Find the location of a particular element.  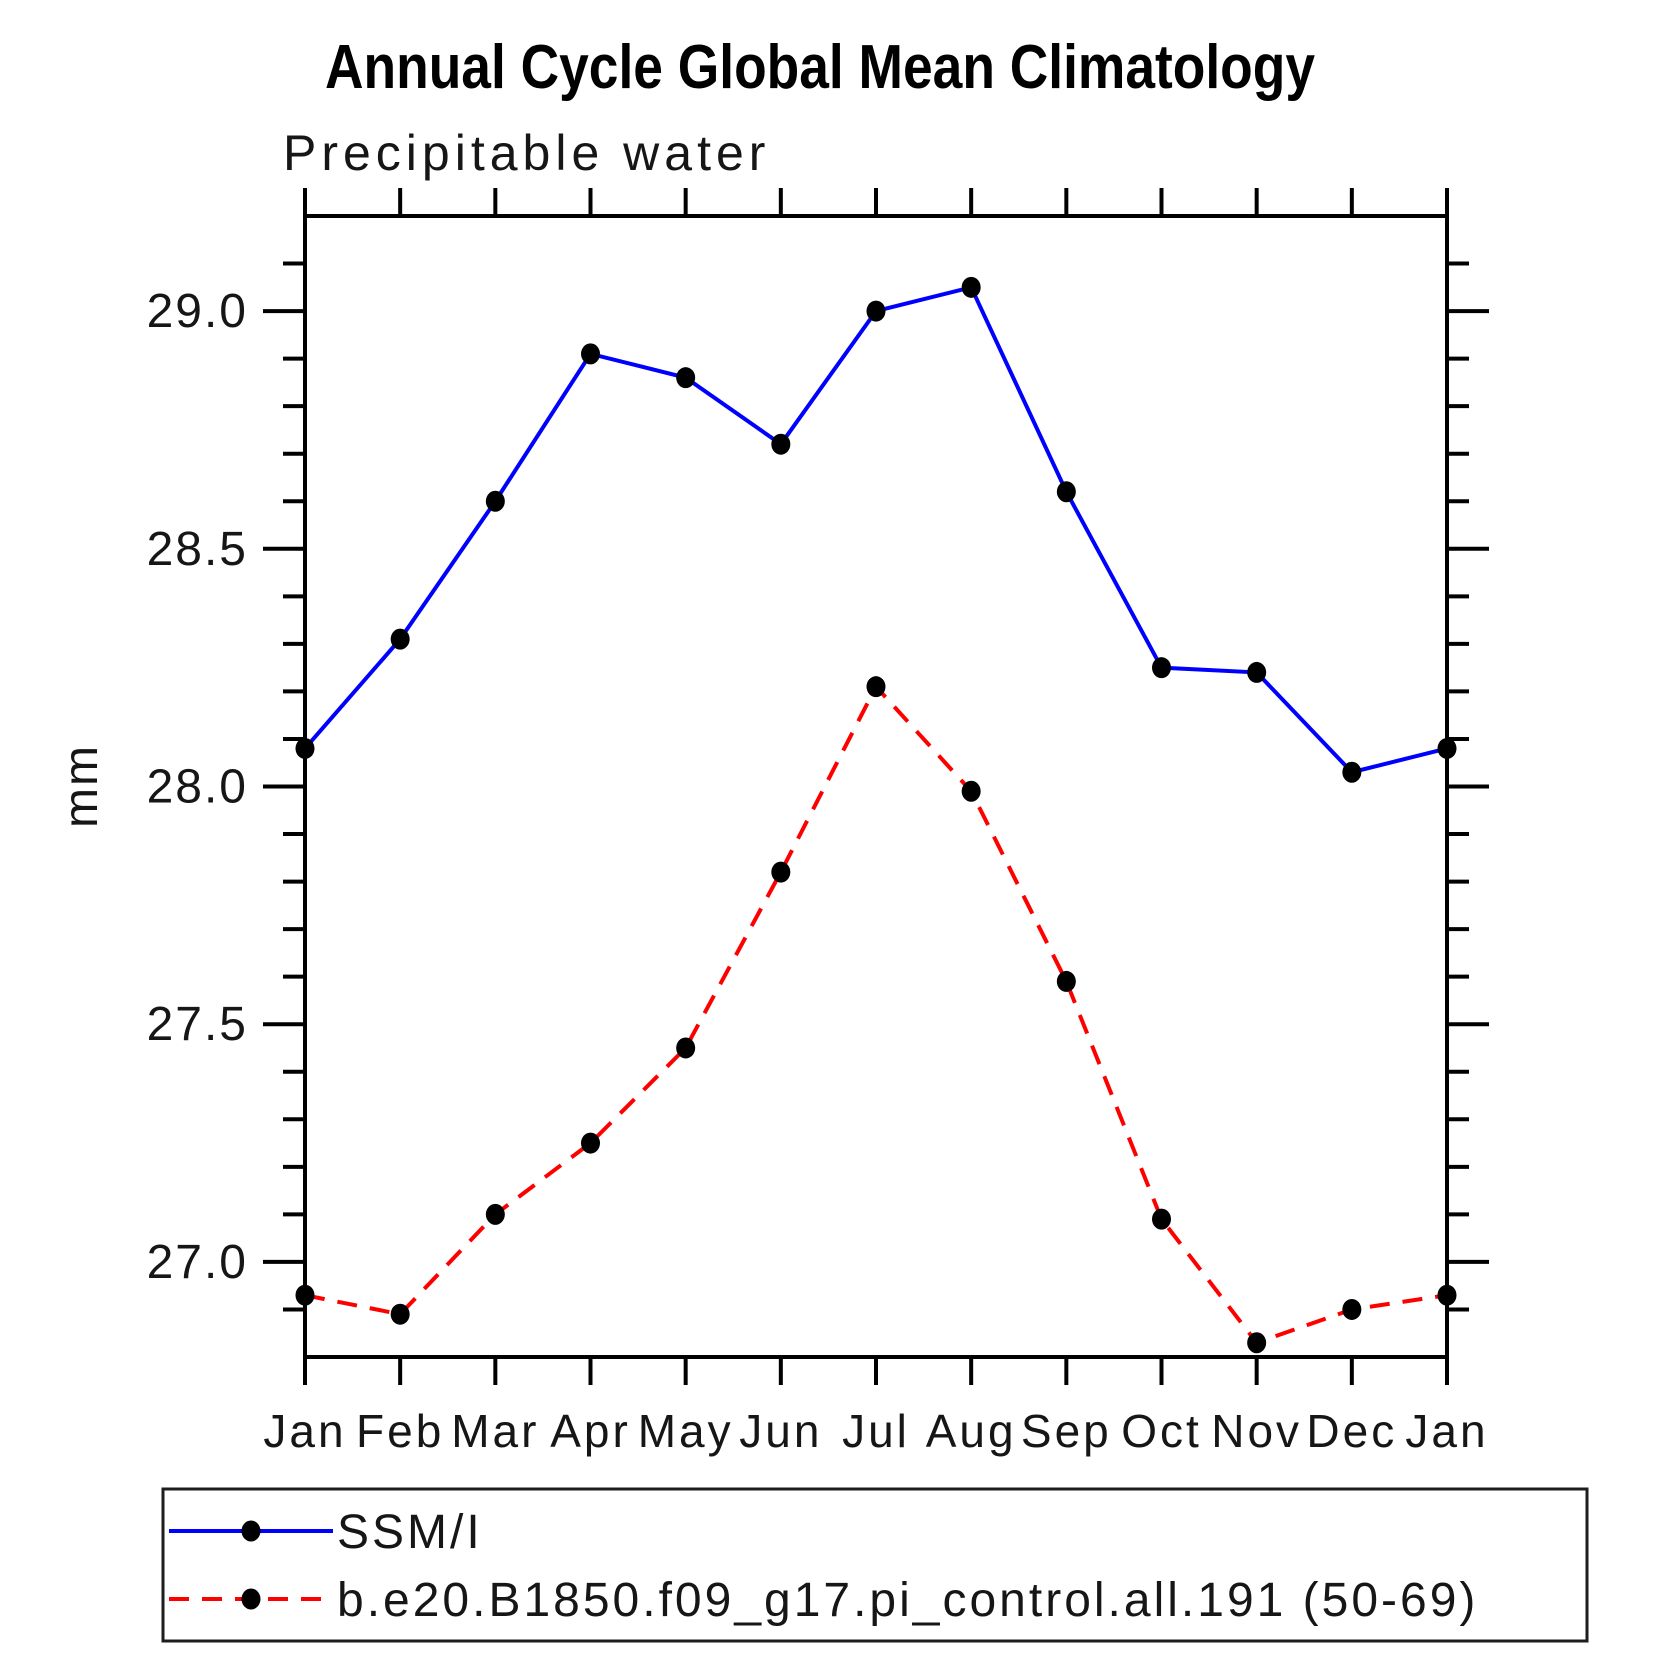

x-tick-label: Jul is located at coordinates (876, 1431).